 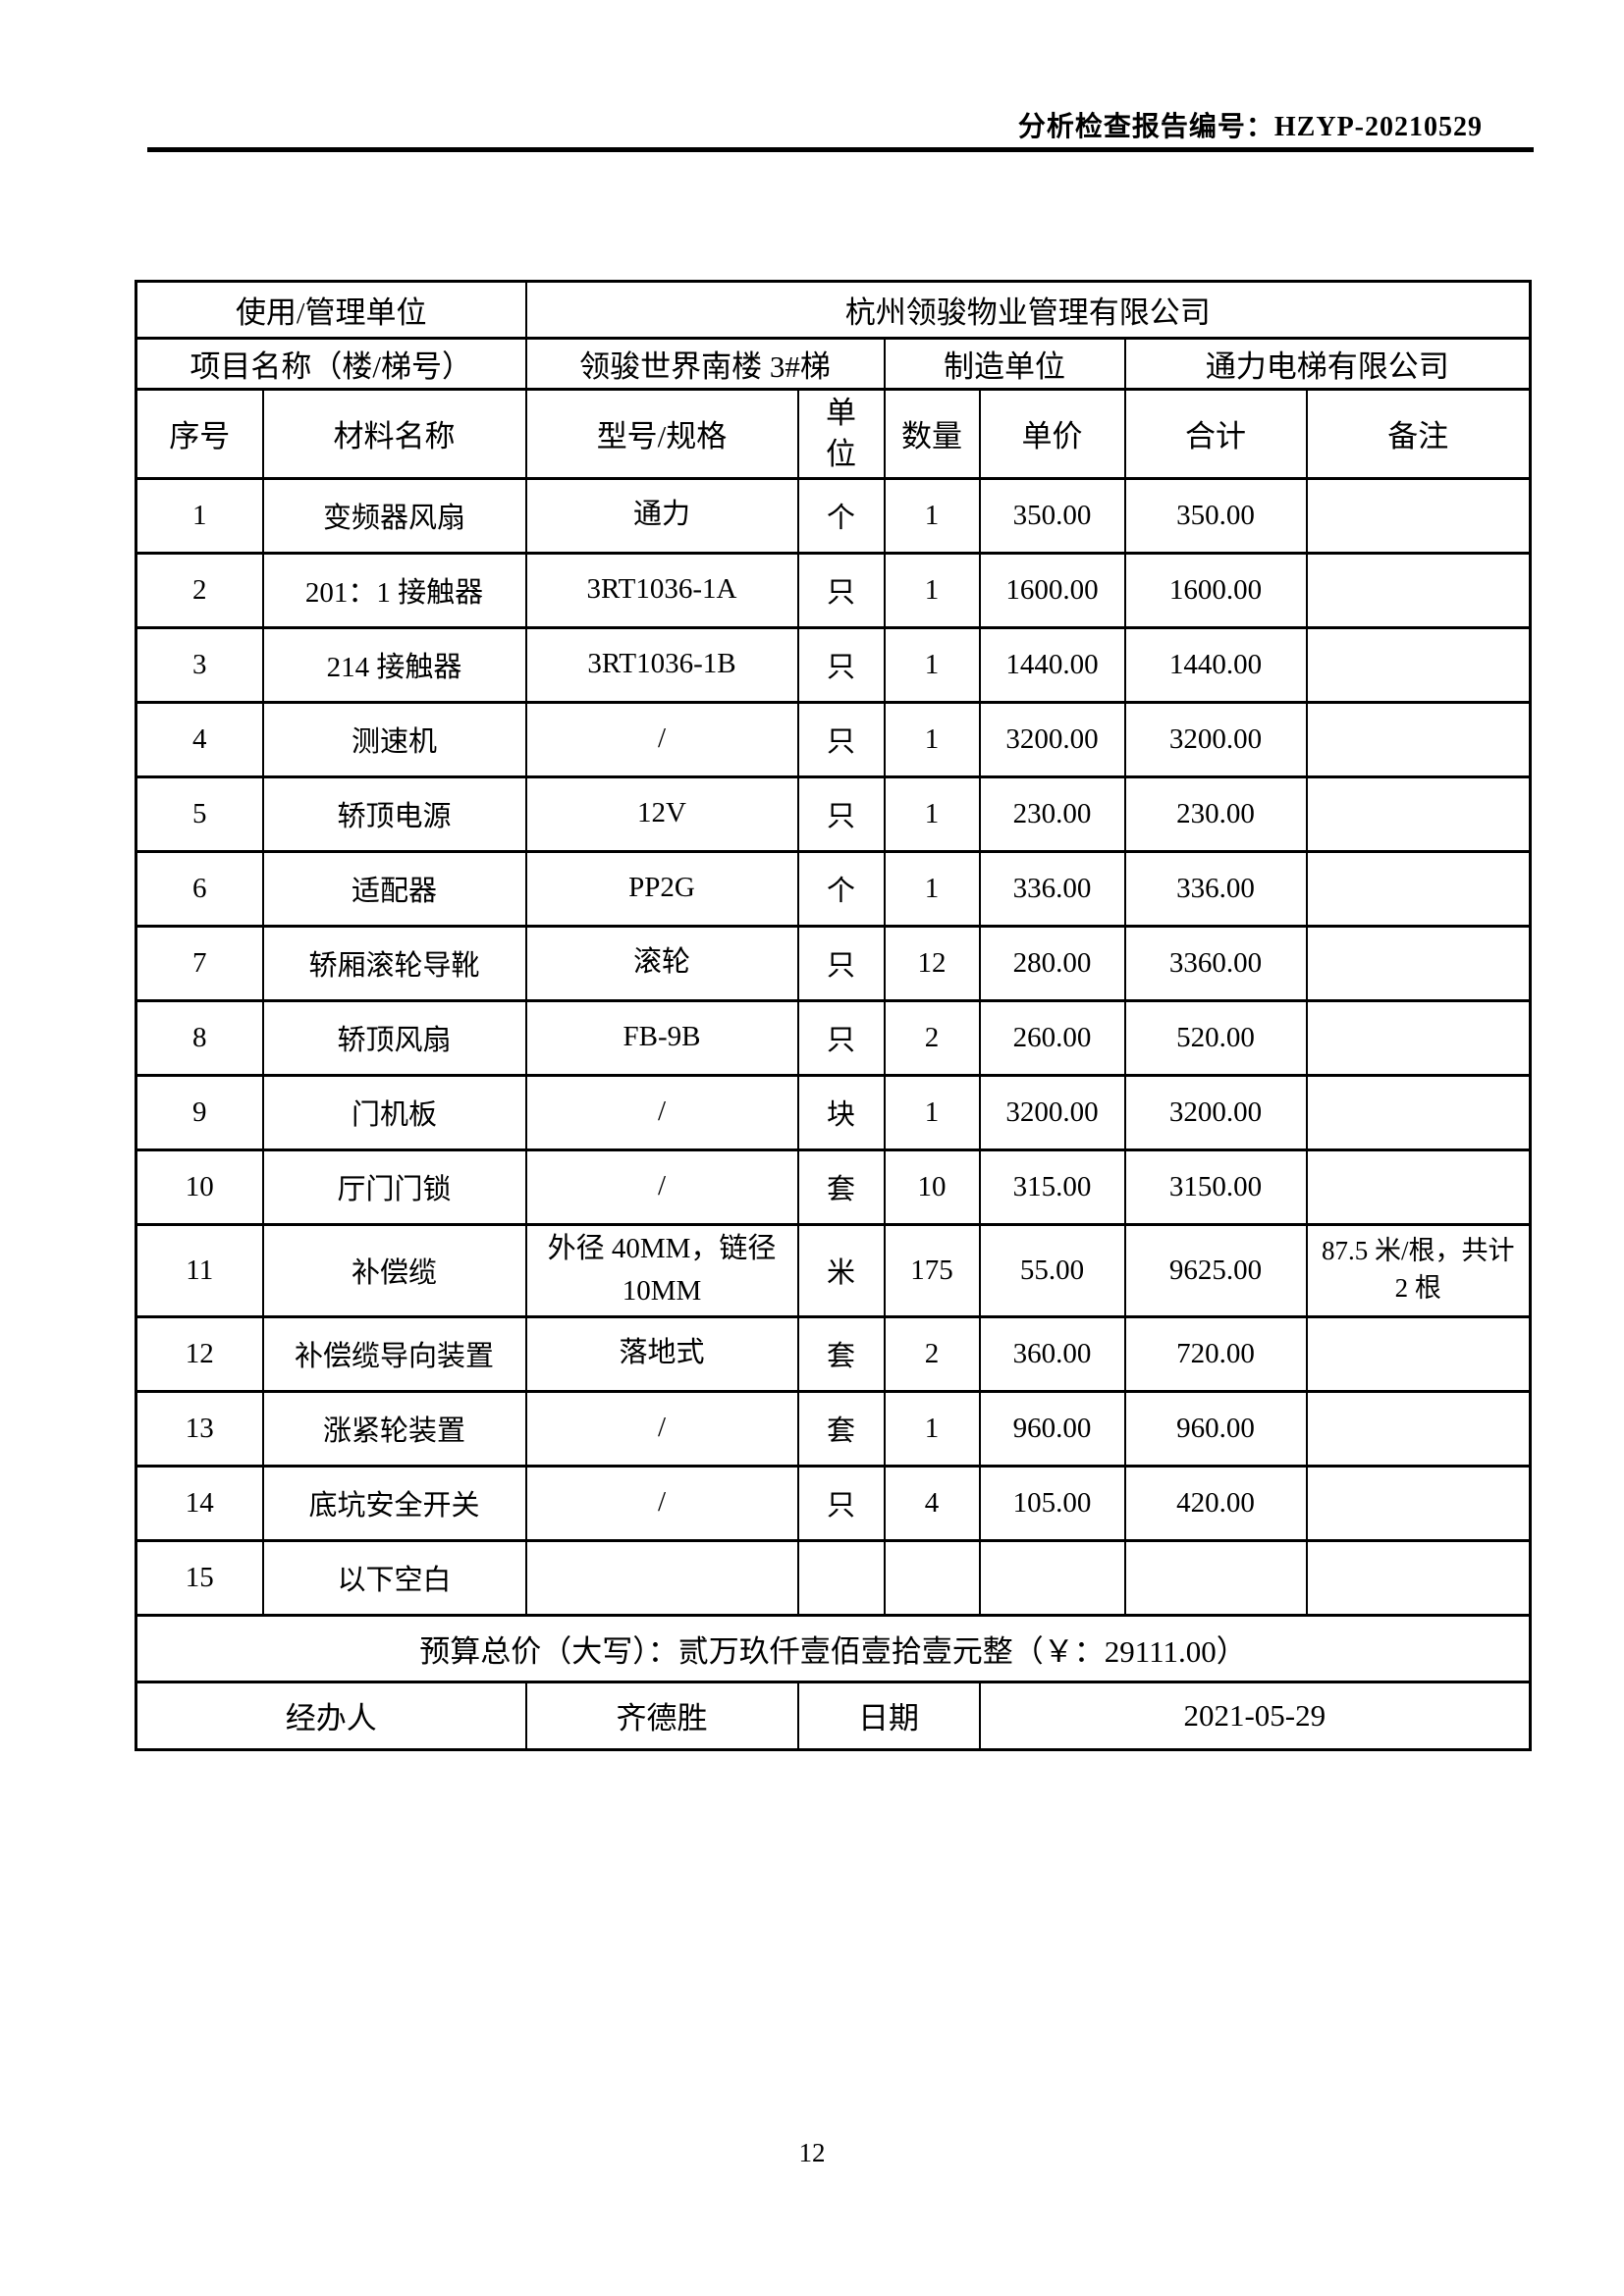 I want to click on cell-total: 3200.00, so click(x=1215, y=739).